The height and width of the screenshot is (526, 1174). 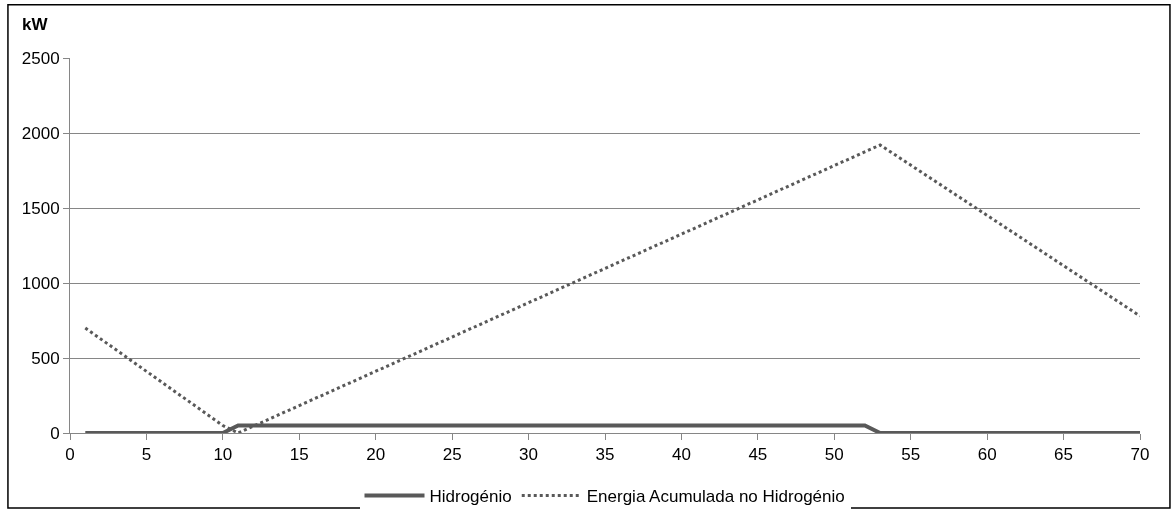 I want to click on x-tick-label: 50, so click(x=834, y=455).